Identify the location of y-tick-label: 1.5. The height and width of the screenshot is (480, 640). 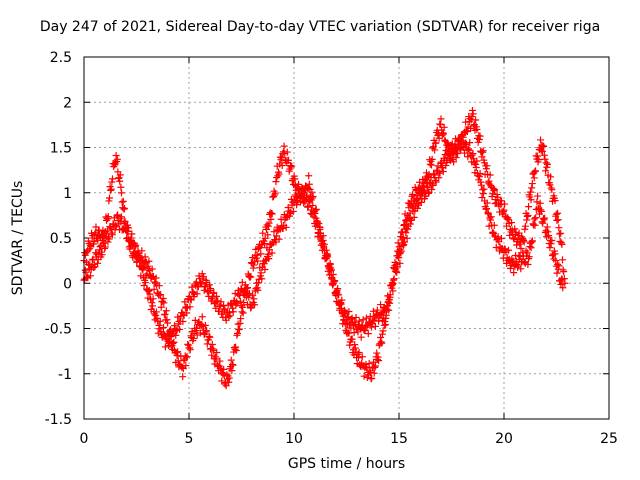
(61, 149).